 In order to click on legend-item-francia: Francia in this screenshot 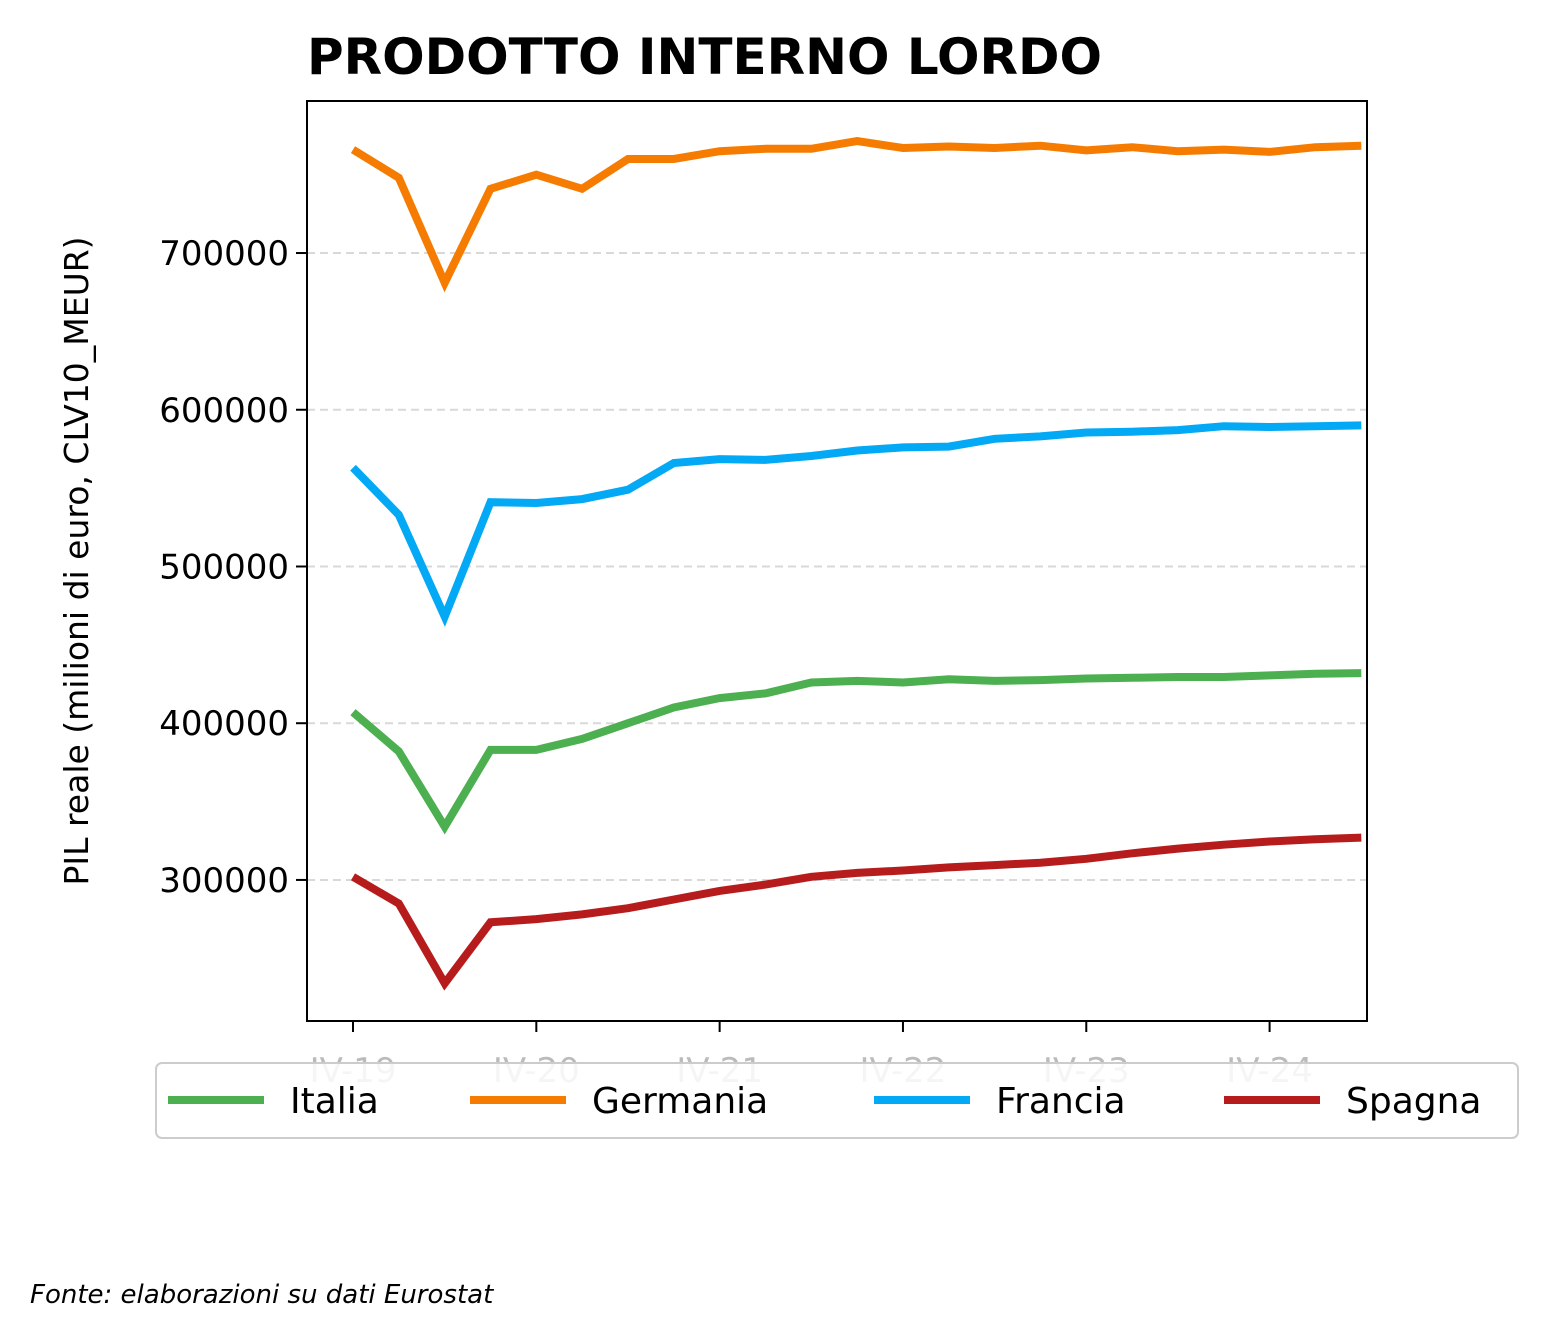, I will do `click(1000, 1101)`.